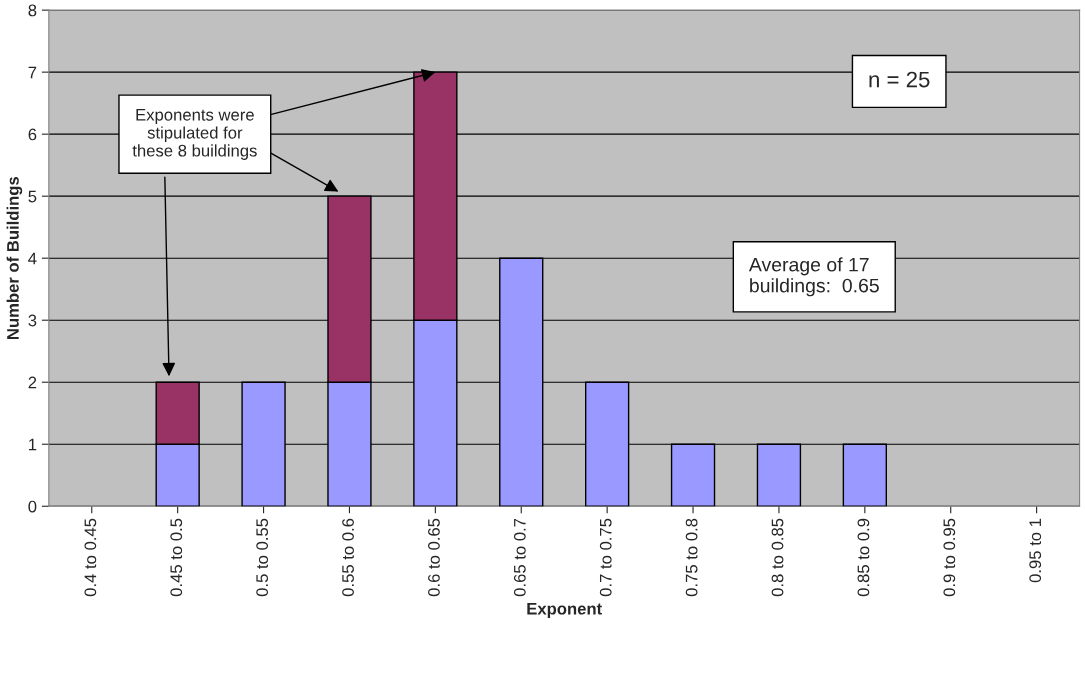 This screenshot has width=1085, height=675. Describe the element at coordinates (33, 444) in the screenshot. I see `y-tick-label: 1` at that location.